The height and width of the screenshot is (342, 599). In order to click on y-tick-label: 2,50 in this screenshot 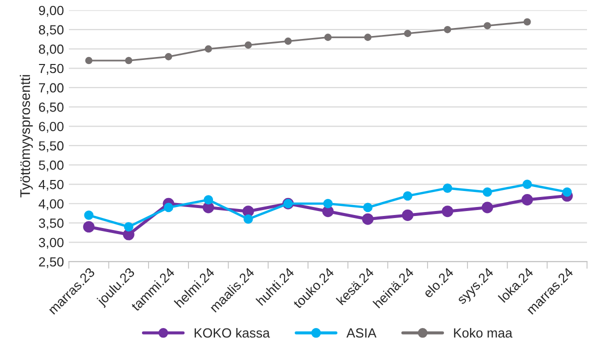, I will do `click(51, 262)`.